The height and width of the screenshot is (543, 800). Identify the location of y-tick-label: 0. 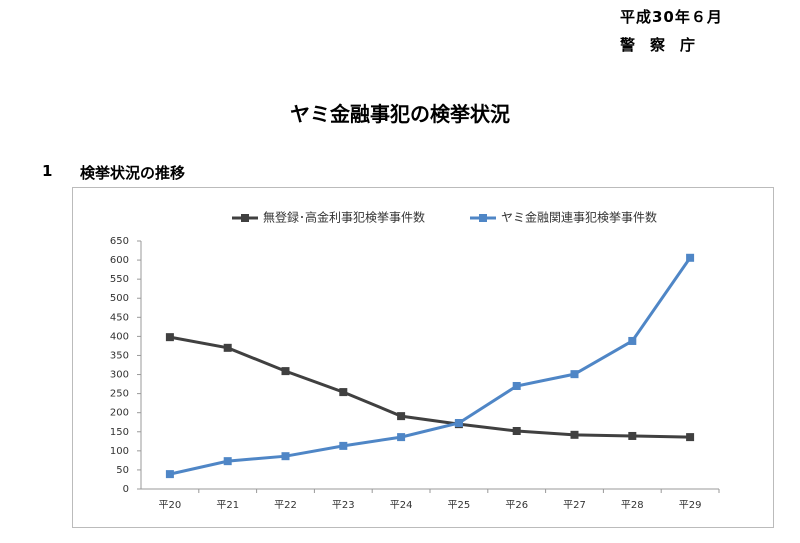
(126, 489).